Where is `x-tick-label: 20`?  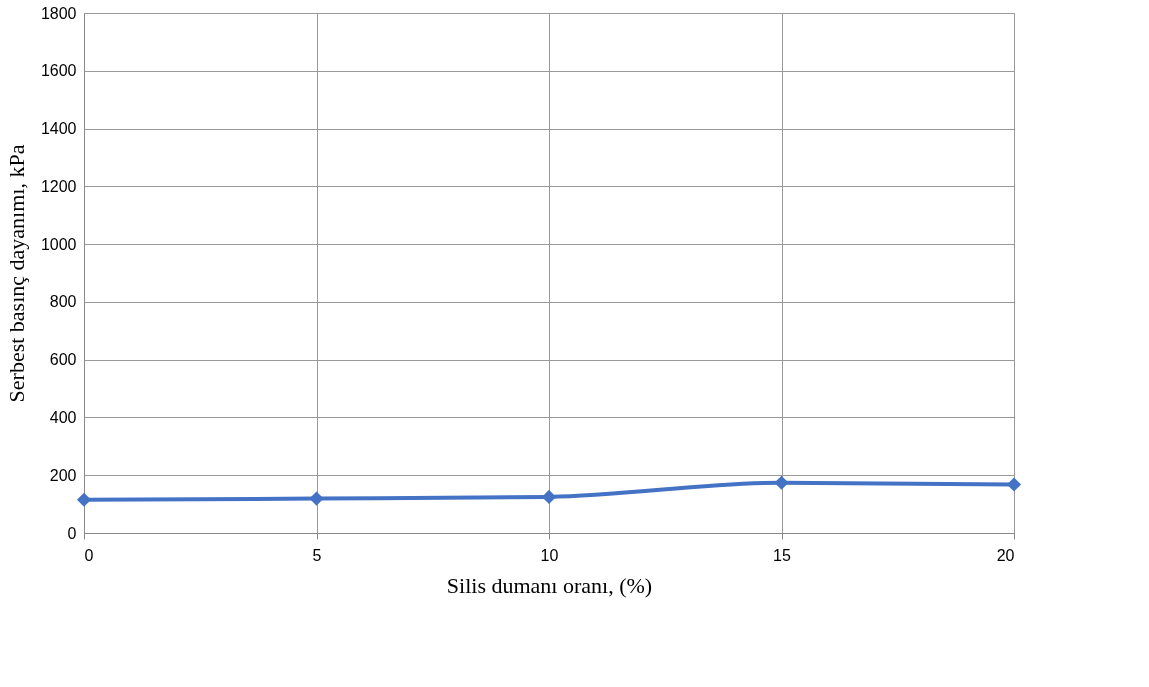 x-tick-label: 20 is located at coordinates (1005, 555).